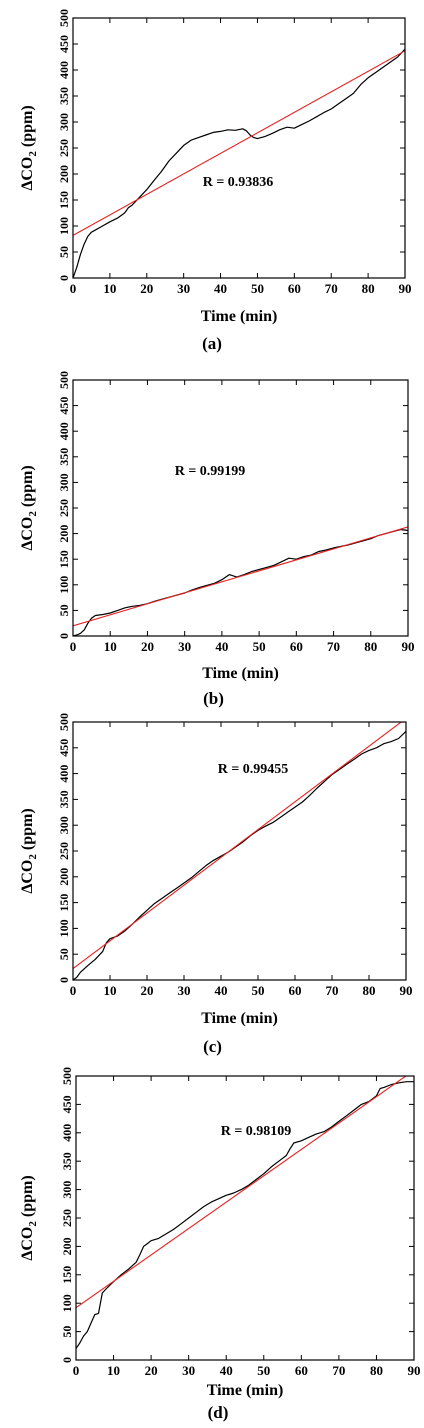  I want to click on correlation-annotation: R = 0.98109, so click(256, 1131).